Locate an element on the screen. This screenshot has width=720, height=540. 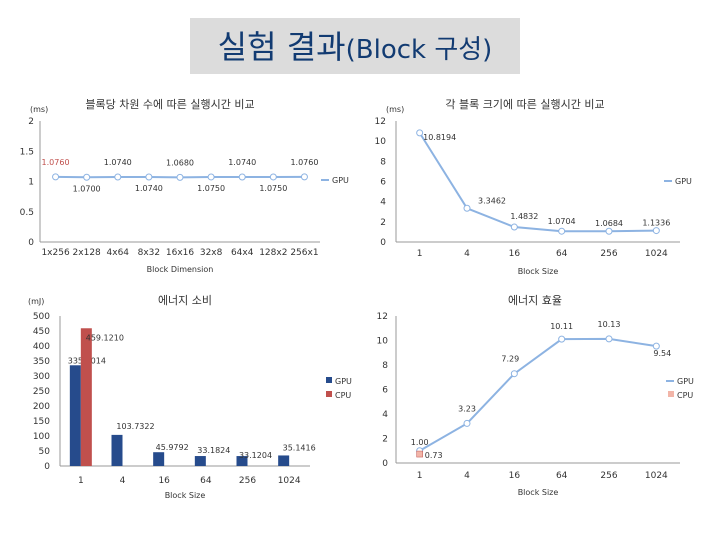
chart-c1-ytick-label: 0 is located at coordinates (31, 243).